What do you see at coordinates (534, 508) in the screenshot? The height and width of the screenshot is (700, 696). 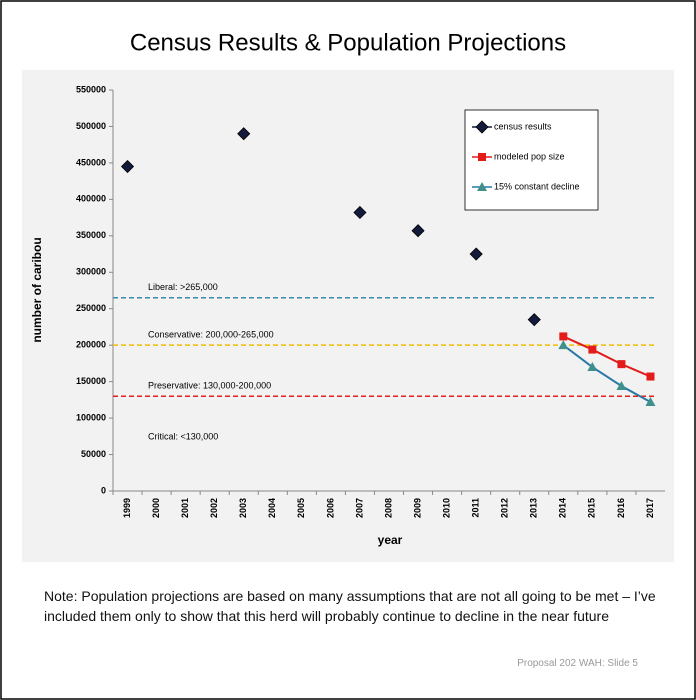 I see `x-tick-label: 2013` at bounding box center [534, 508].